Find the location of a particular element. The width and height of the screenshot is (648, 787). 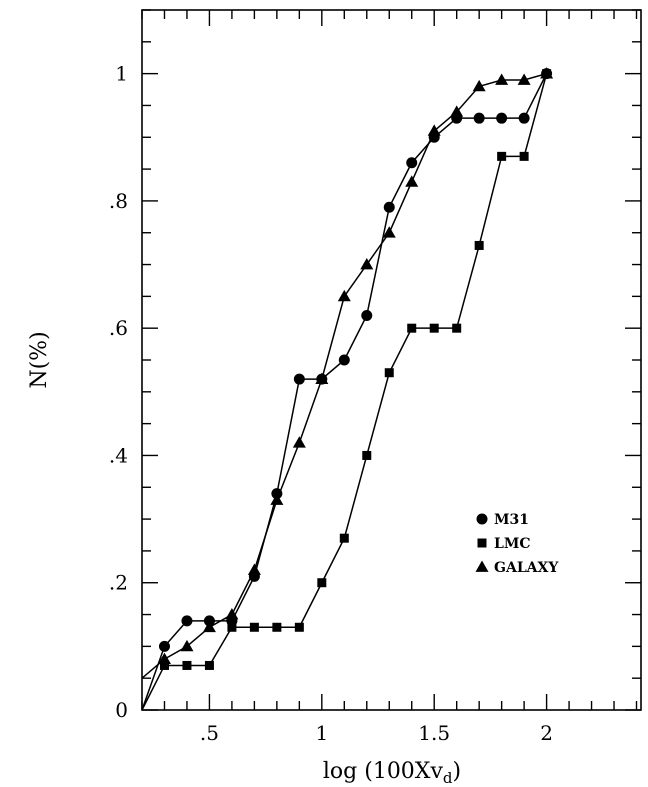

x-axis-title: log (100Xvd) is located at coordinates (392, 773).